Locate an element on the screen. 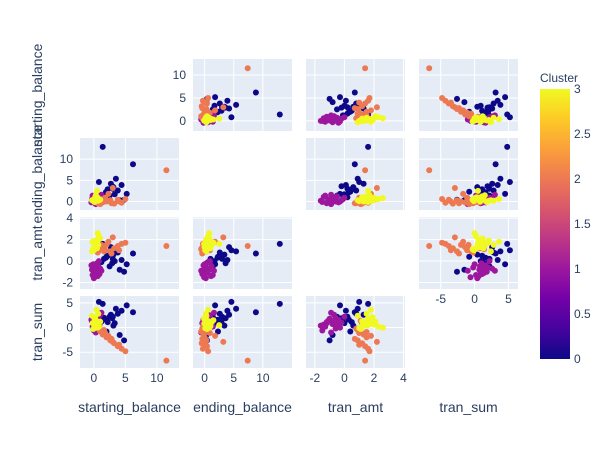 The width and height of the screenshot is (611, 450). x-tick-label: -2 is located at coordinates (315, 378).